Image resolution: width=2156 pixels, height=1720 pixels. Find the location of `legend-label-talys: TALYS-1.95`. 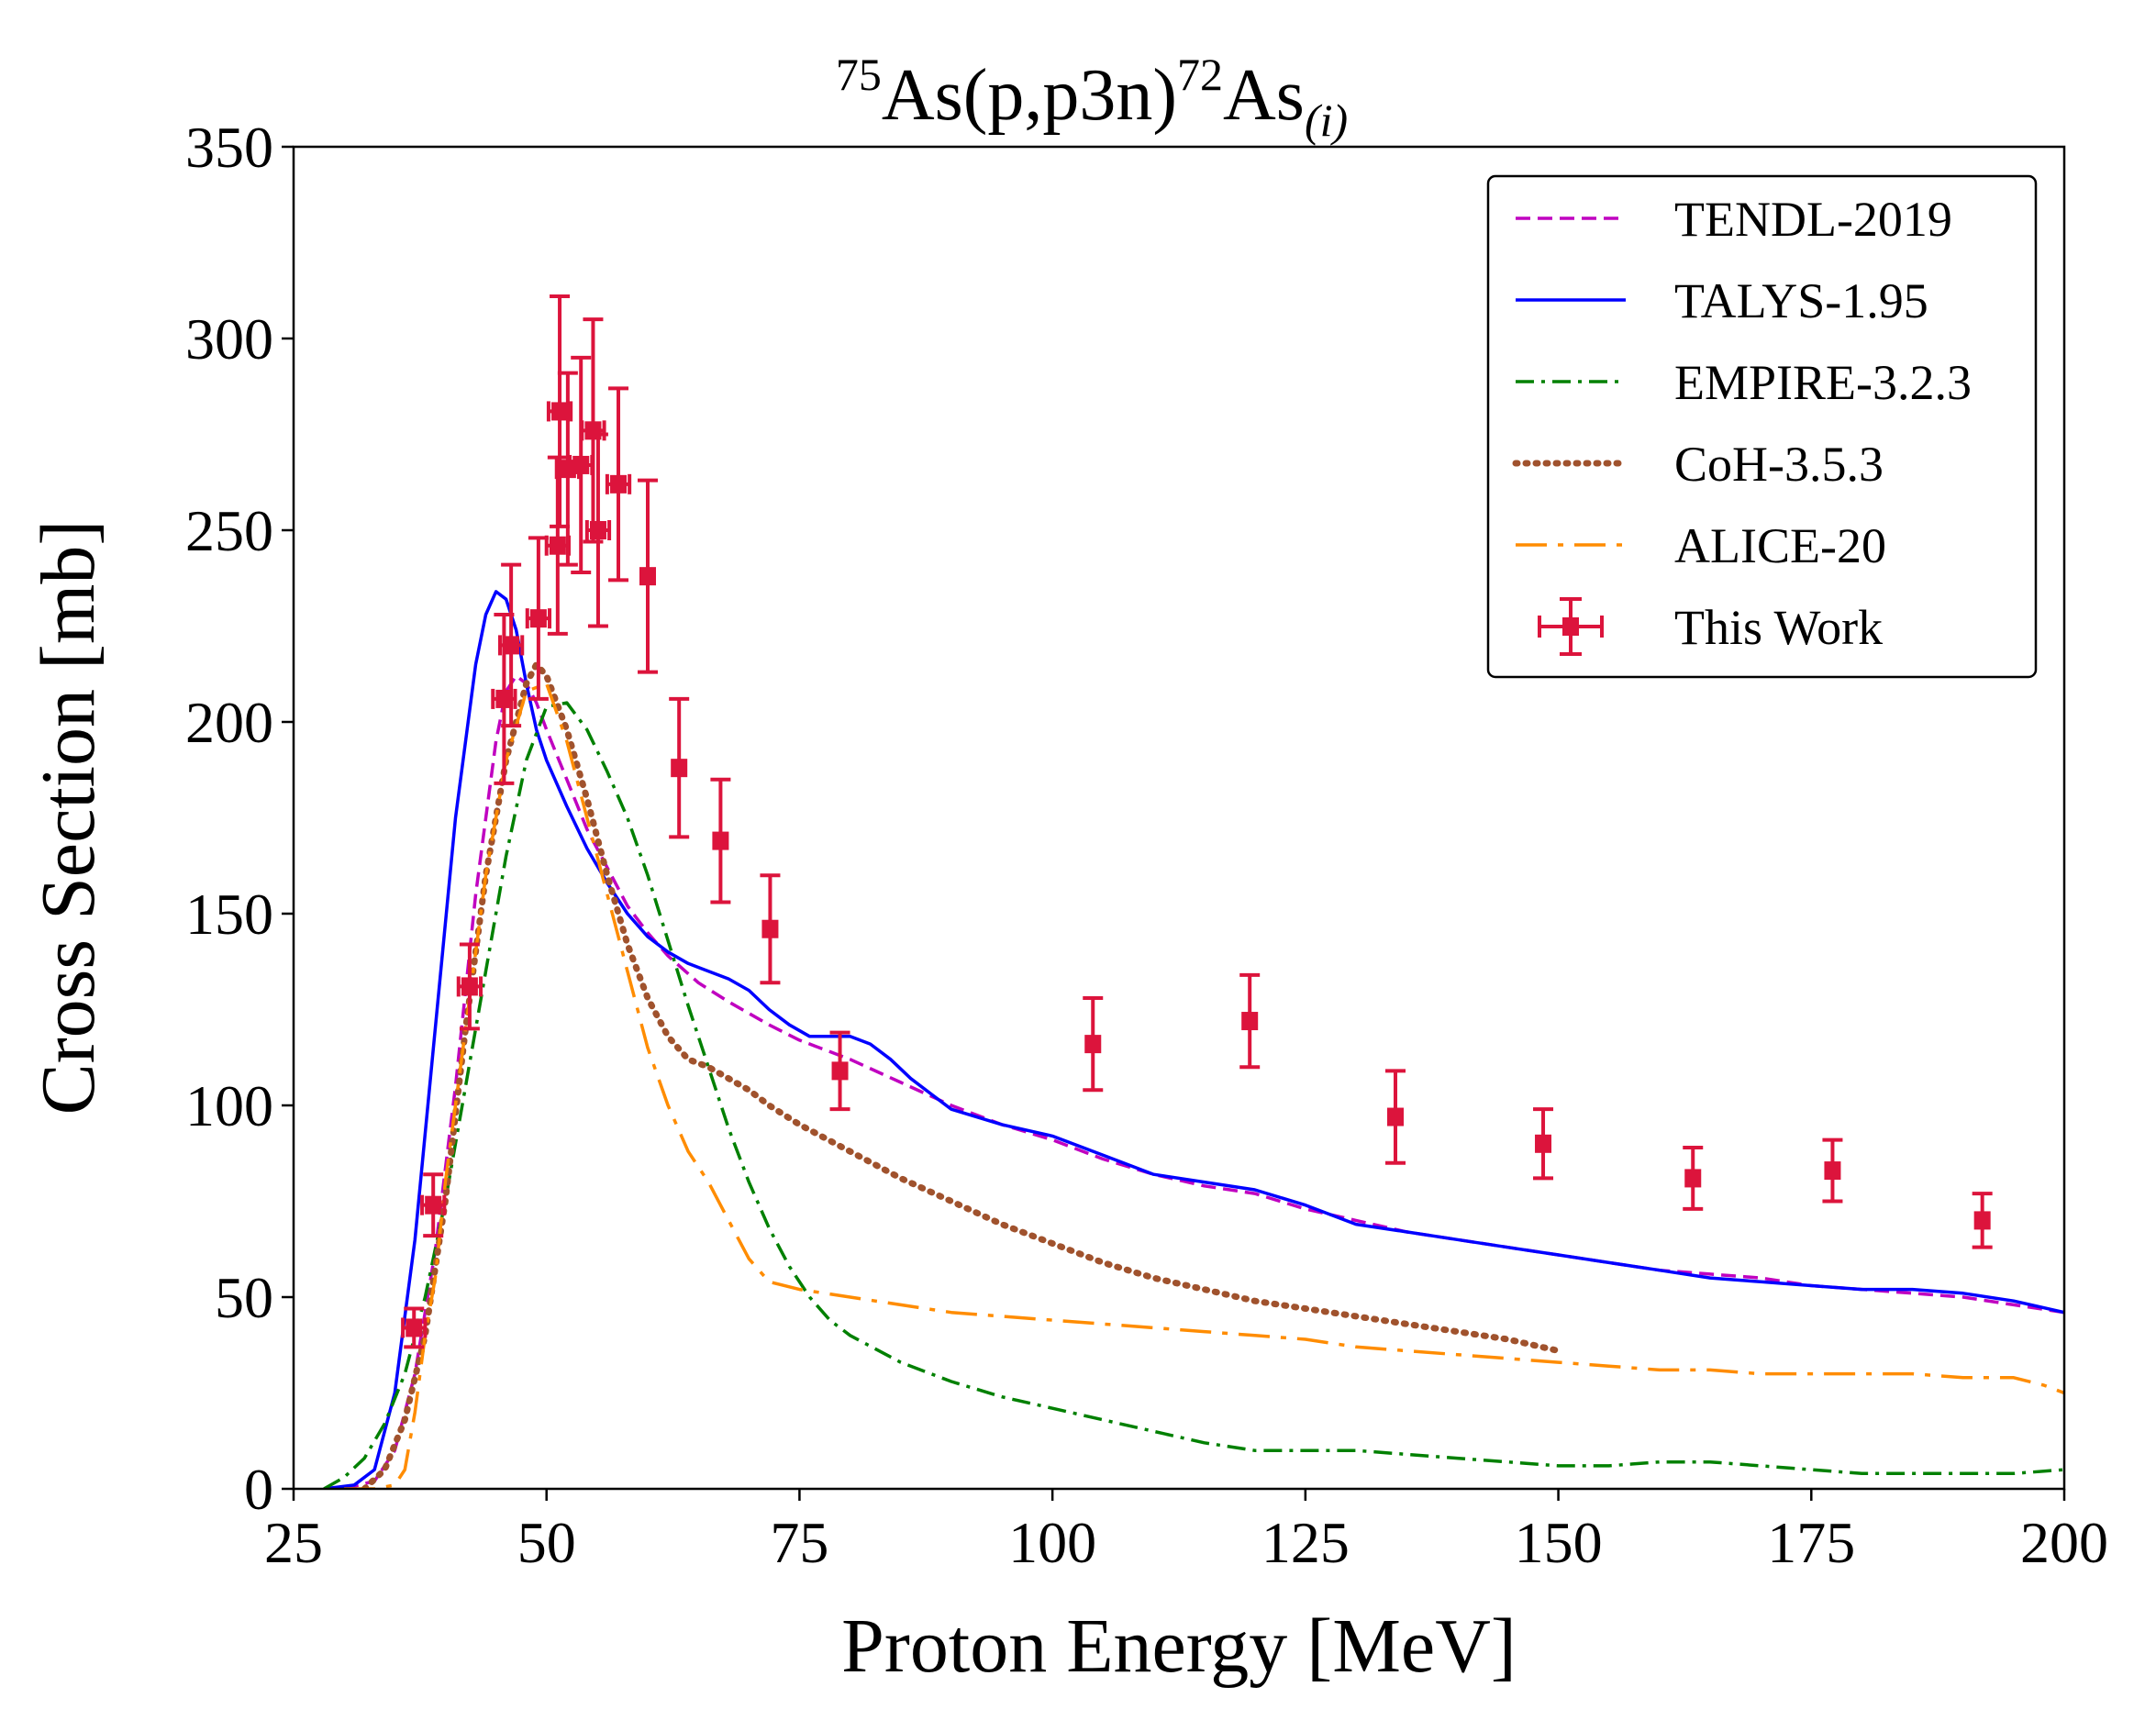

legend-label-talys: TALYS-1.95 is located at coordinates (1801, 300).